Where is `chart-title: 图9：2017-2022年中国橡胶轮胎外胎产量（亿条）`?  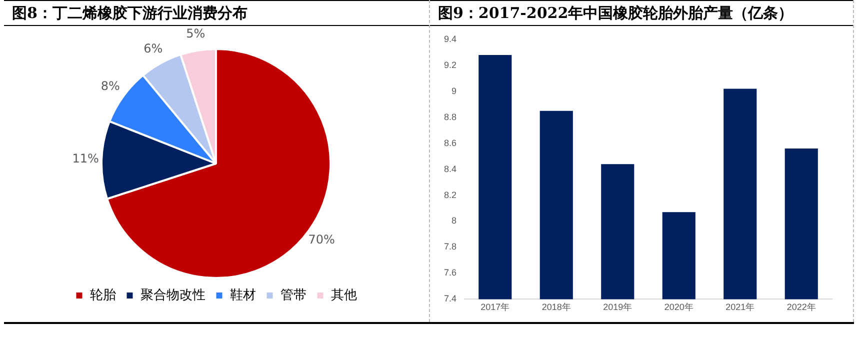 chart-title: 图9：2017-2022年中国橡胶轮胎外胎产量（亿条） is located at coordinates (641, 13).